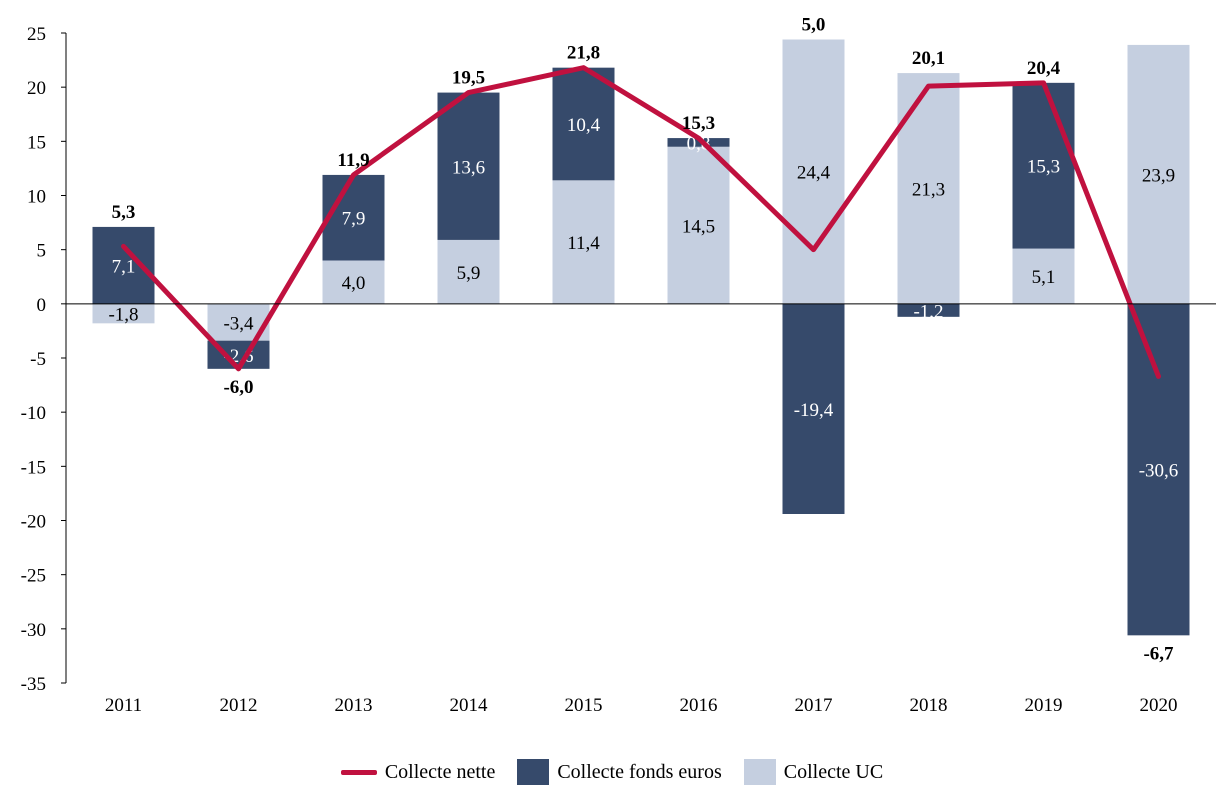  I want to click on y-tick-label: 0, so click(42, 305).